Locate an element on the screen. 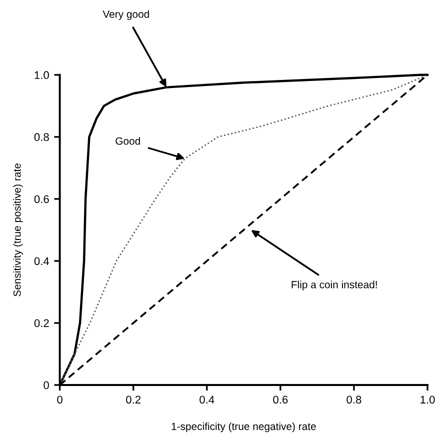 The image size is (443, 438). y-tick-label: 0 is located at coordinates (46, 385).